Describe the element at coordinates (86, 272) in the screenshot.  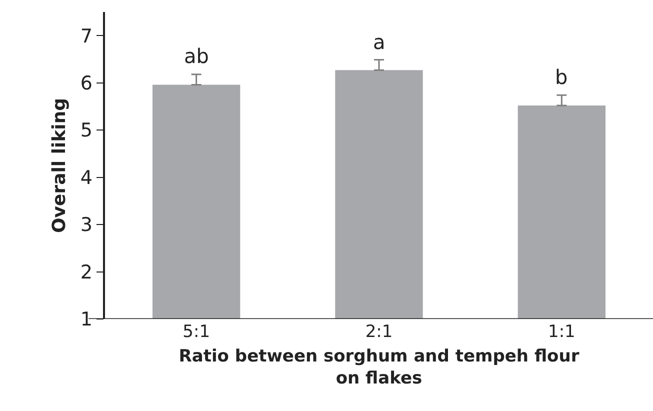
I see `y-tick-label: 2` at that location.